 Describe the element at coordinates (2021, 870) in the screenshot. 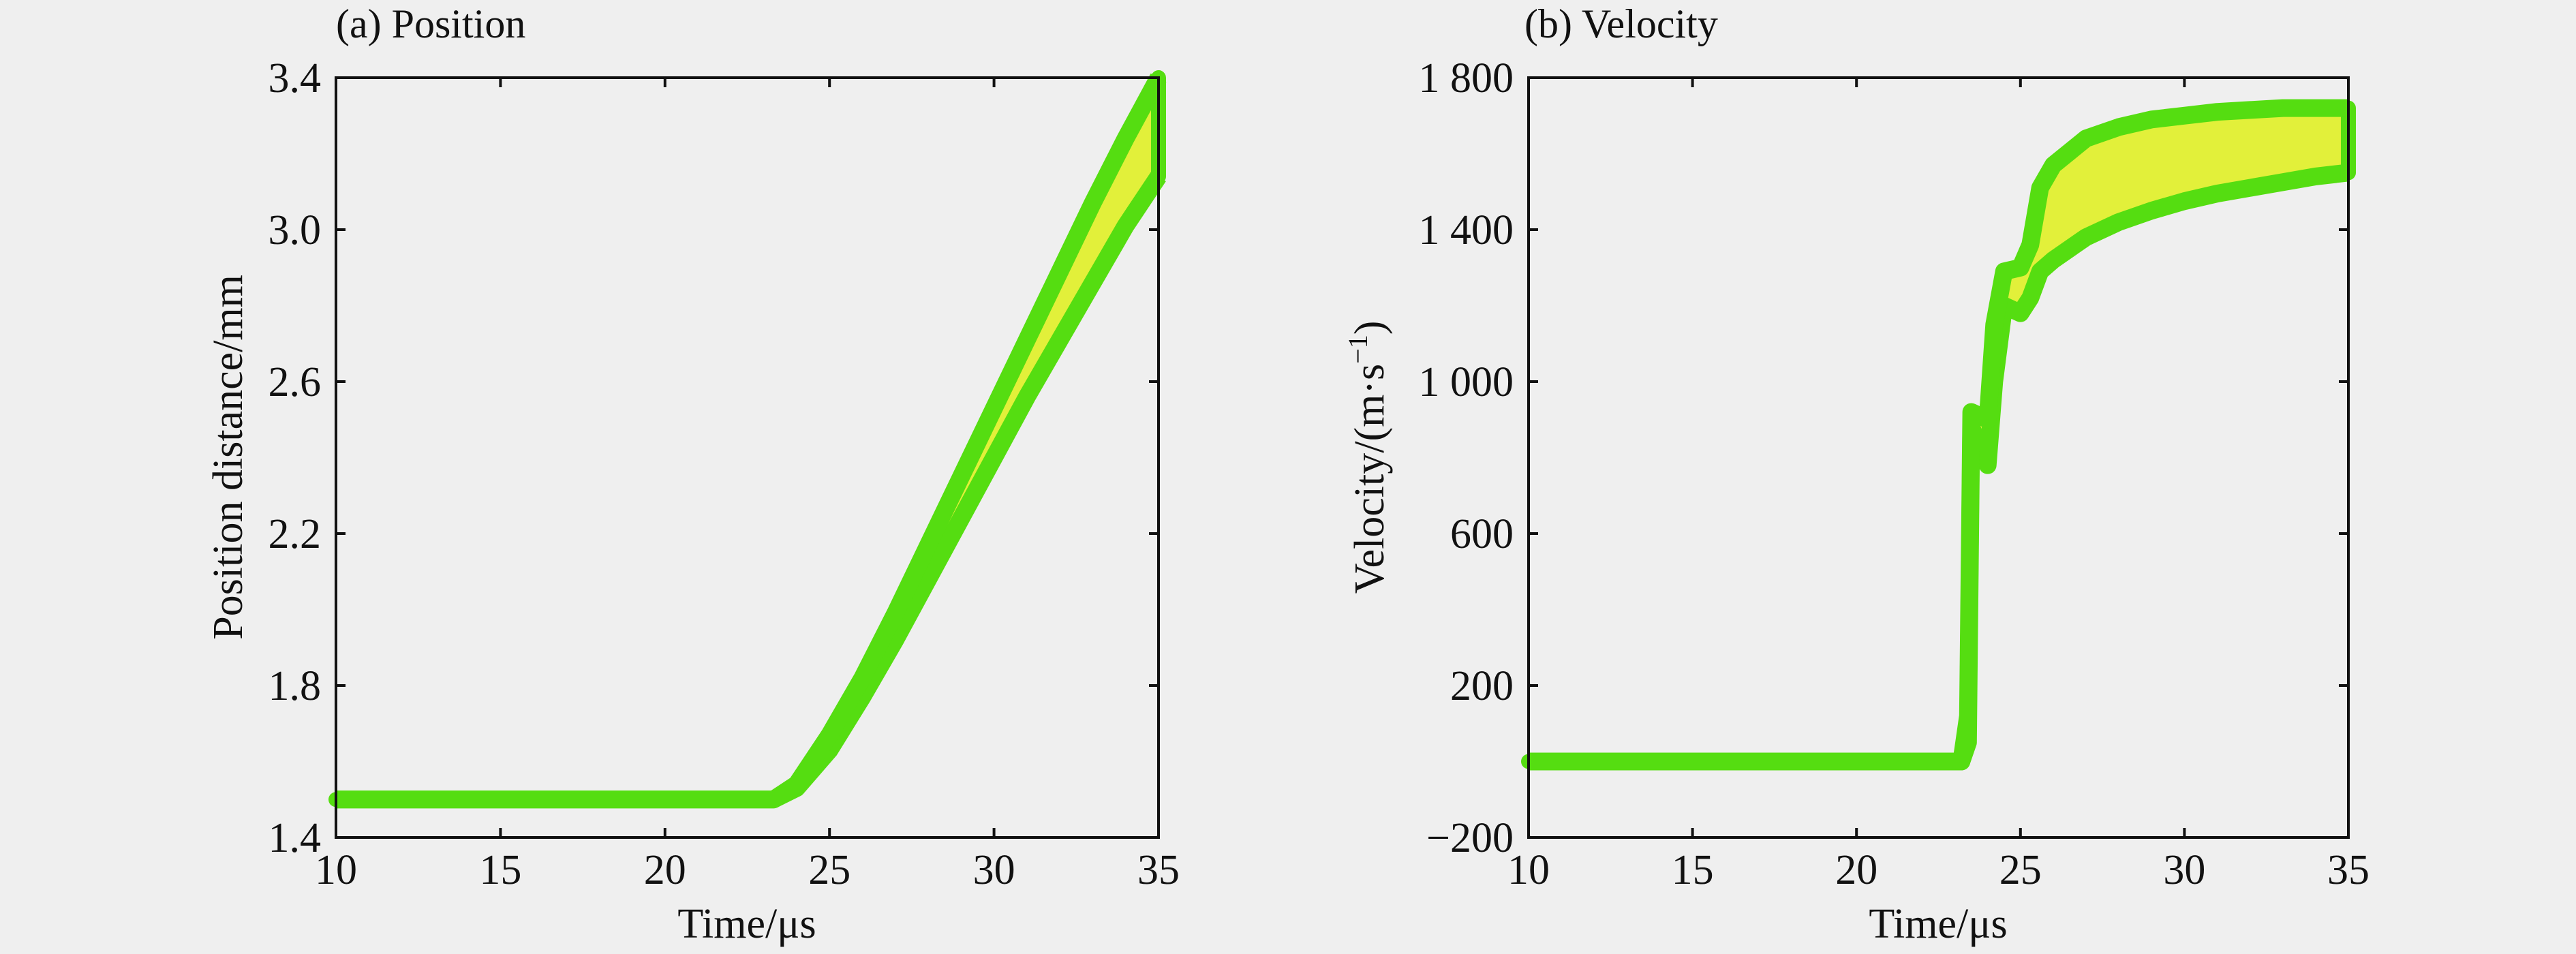

I see `x-tick-label-velocity: 25` at that location.